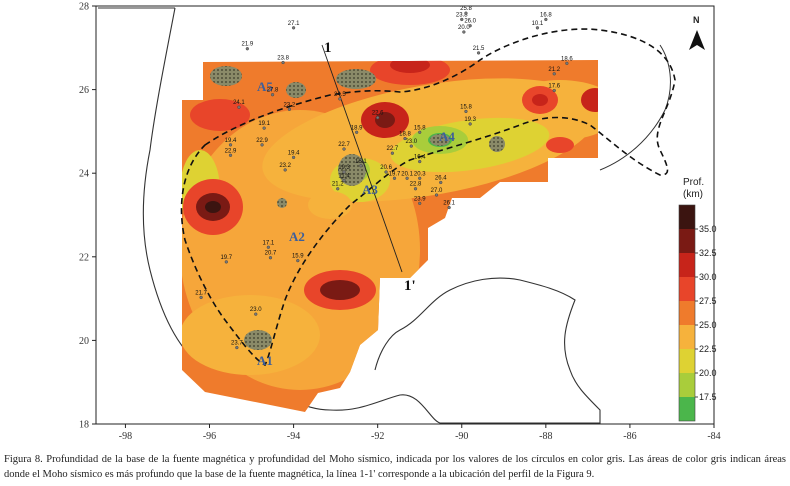 The image size is (790, 486). Describe the element at coordinates (231, 141) in the screenshot. I see `site-value-label: 19.4` at that location.